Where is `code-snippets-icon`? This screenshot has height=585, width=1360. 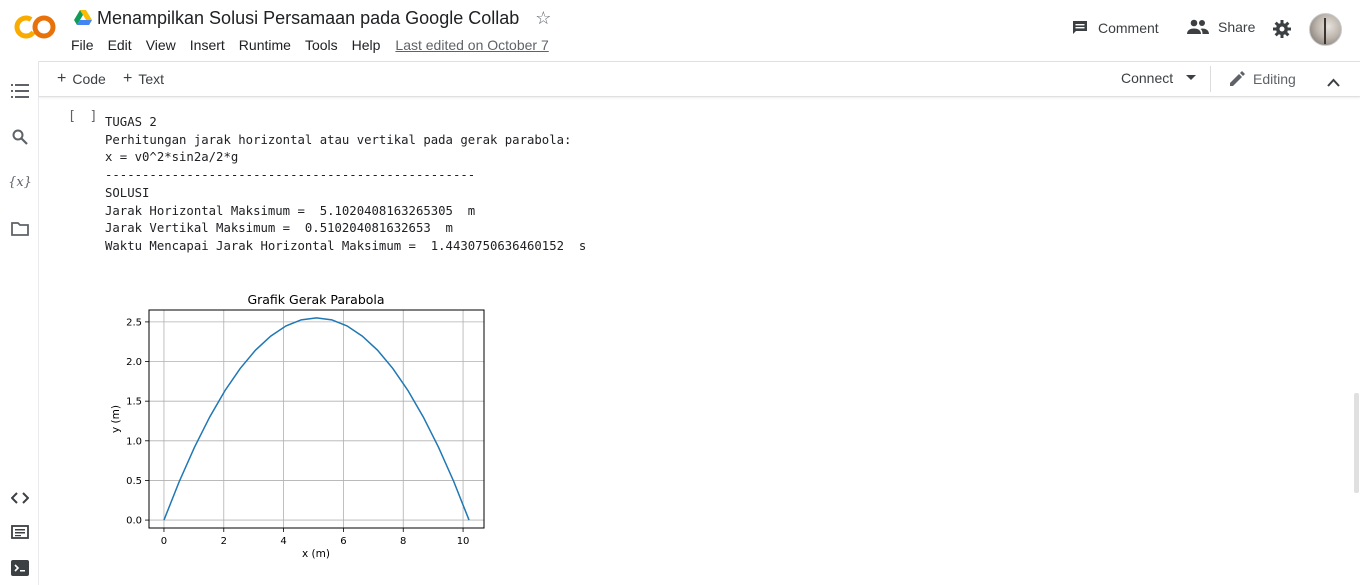
code-snippets-icon is located at coordinates (20, 498).